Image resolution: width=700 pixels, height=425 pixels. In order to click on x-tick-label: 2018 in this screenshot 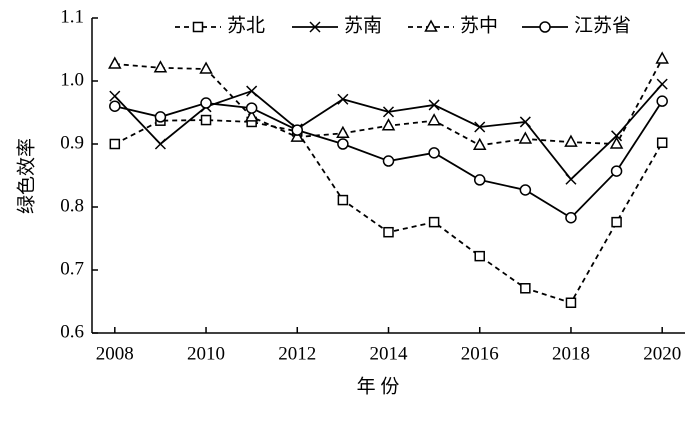, I will do `click(571, 353)`.